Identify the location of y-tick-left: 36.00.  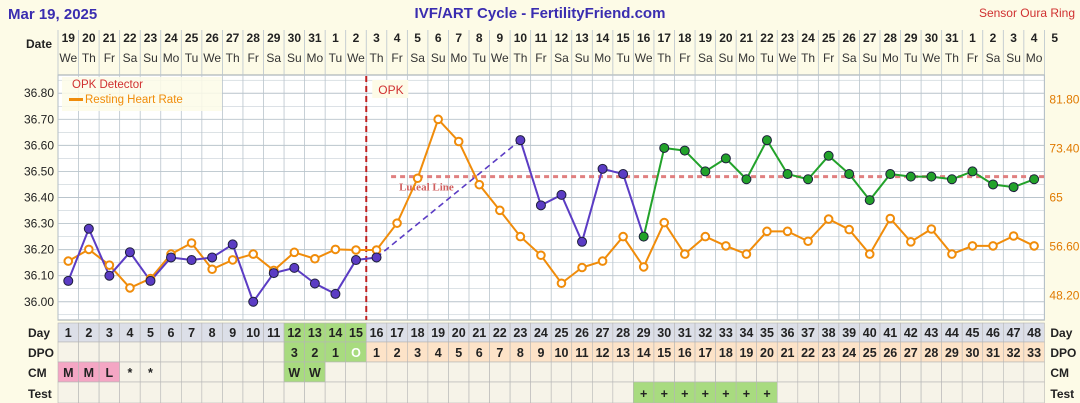
(39, 302).